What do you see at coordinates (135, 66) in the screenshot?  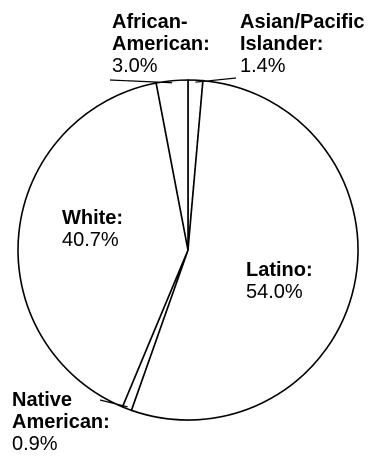 I see `slice-value-african-american: 3.0%` at bounding box center [135, 66].